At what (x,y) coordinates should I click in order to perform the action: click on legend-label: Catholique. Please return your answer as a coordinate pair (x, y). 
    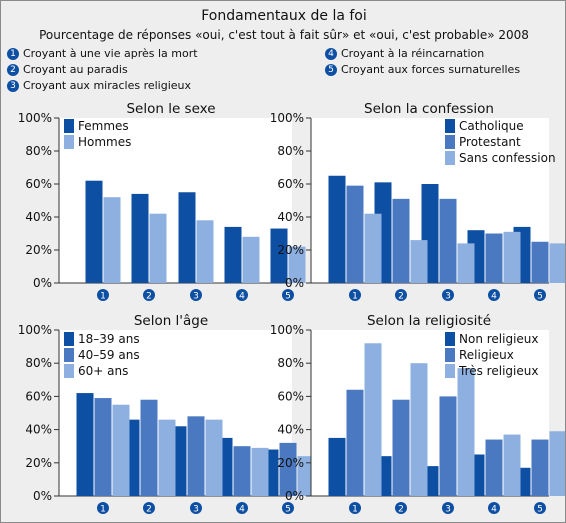
    Looking at the image, I should click on (491, 126).